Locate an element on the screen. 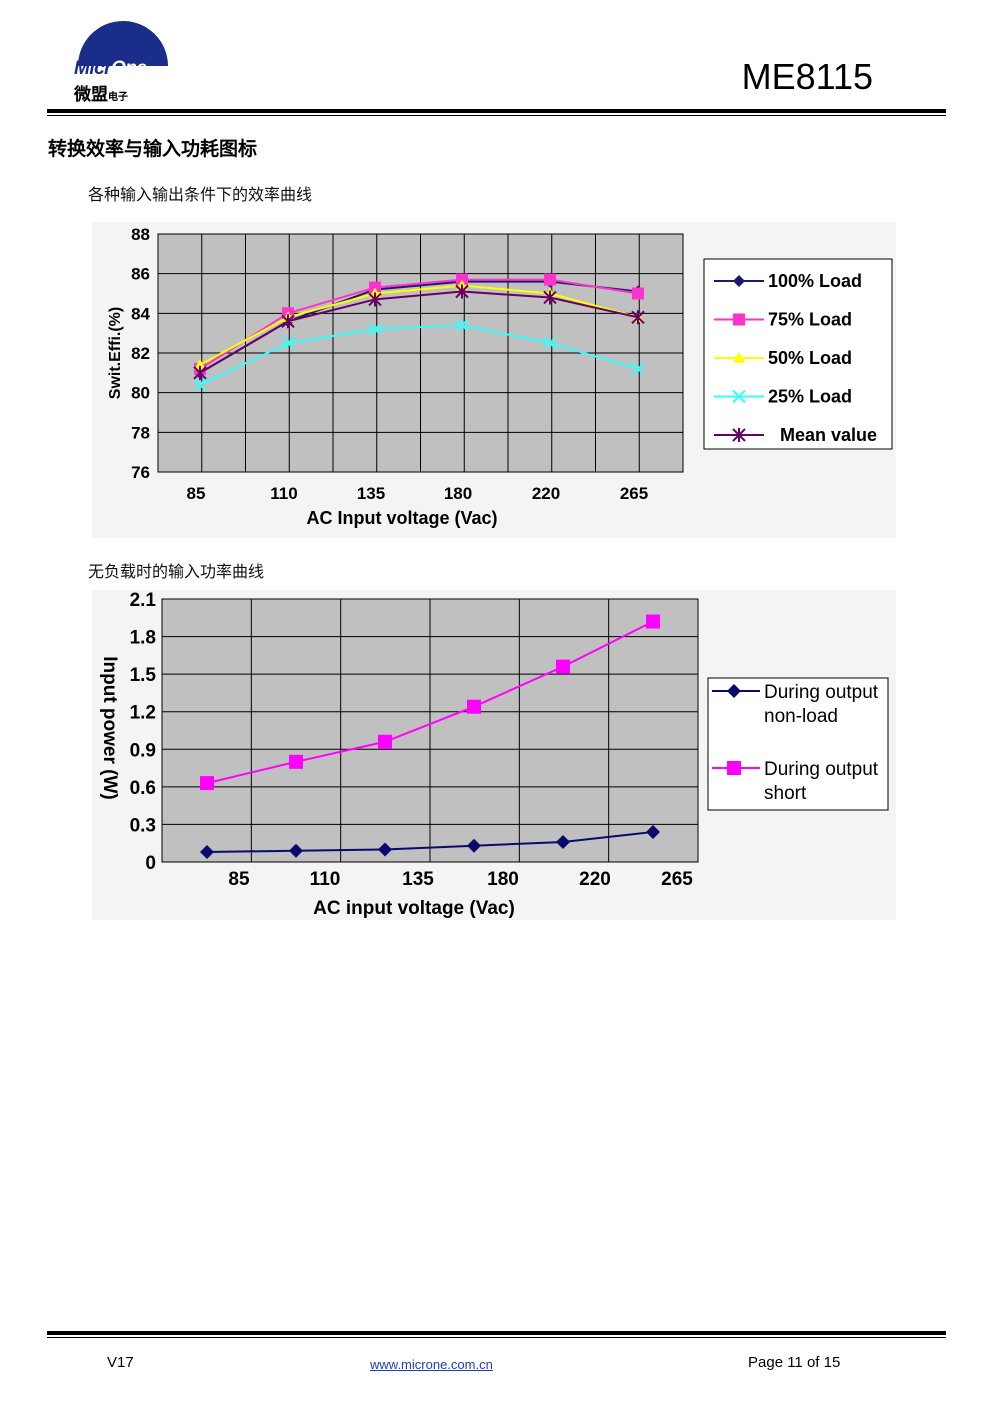 Image resolution: width=991 pixels, height=1403 pixels. website-link: www.microne.com.cn is located at coordinates (431, 1364).